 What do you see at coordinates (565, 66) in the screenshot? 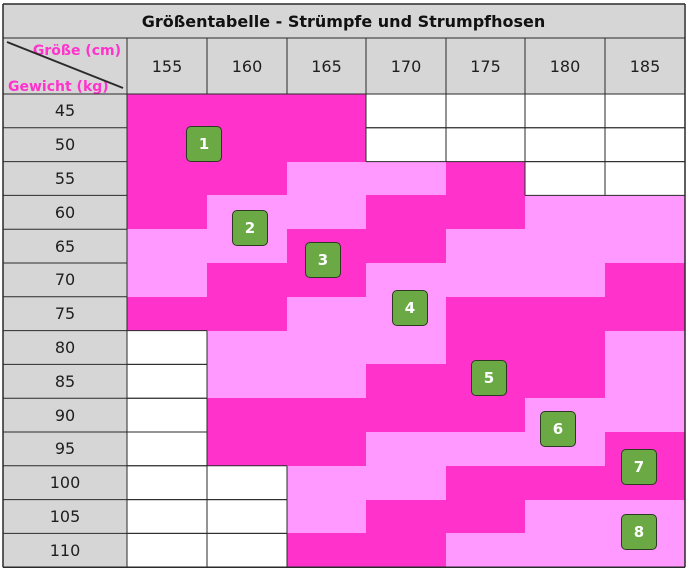
I see `height-header-180: 180` at bounding box center [565, 66].